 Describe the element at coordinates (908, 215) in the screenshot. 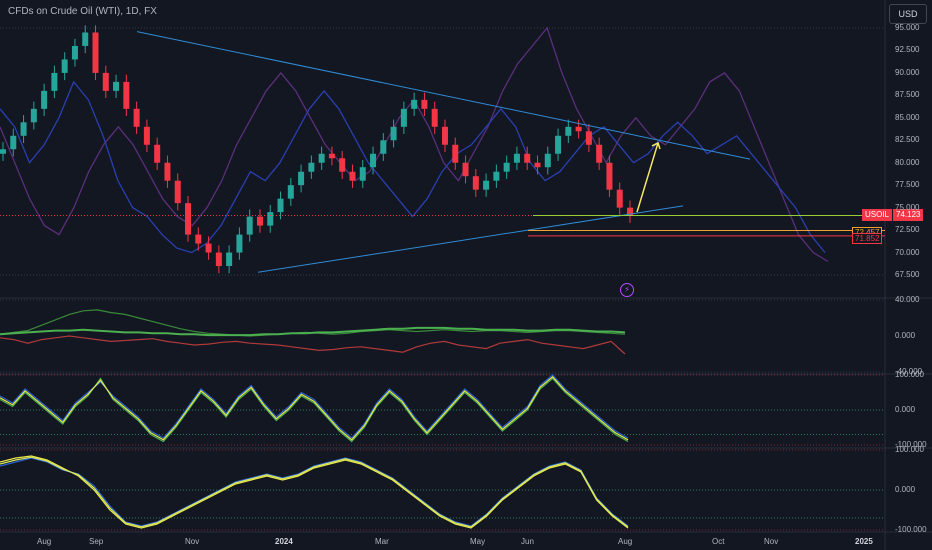

I see `price-tag-value: 74.123` at that location.